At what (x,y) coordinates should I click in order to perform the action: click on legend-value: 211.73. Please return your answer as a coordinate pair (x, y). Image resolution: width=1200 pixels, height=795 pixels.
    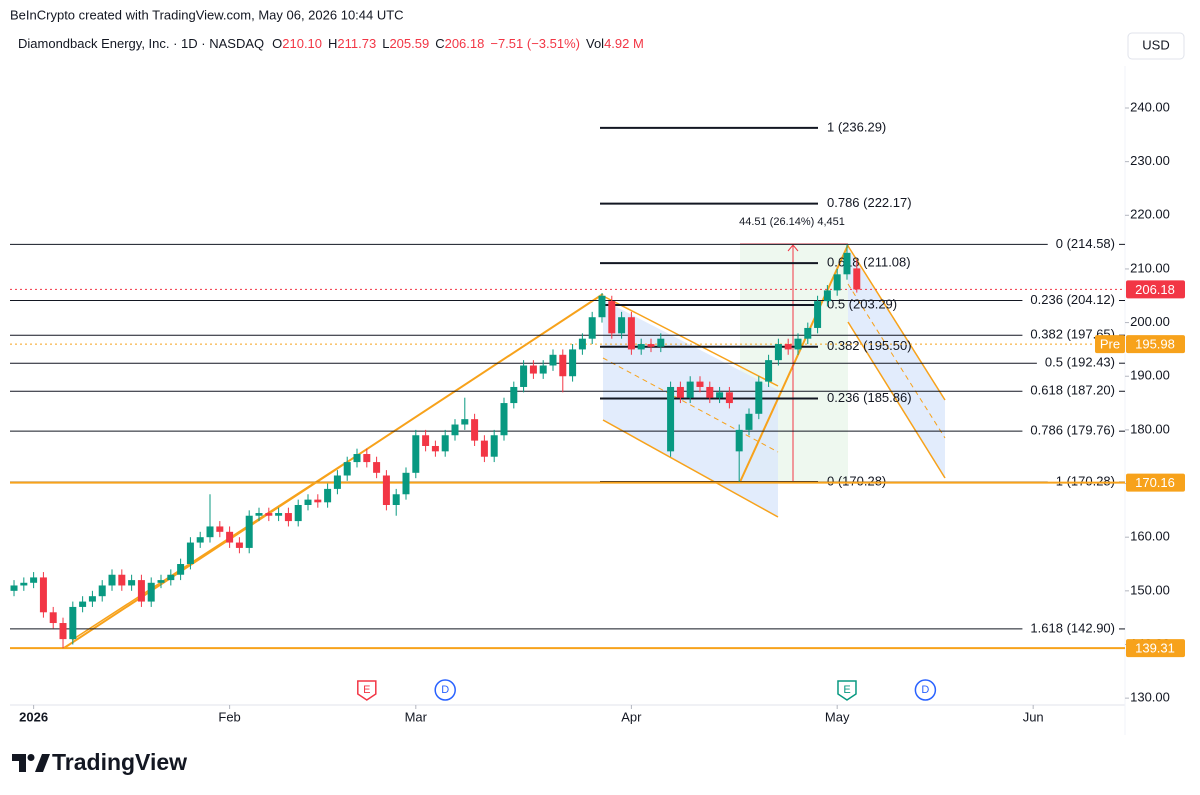
    Looking at the image, I should click on (356, 43).